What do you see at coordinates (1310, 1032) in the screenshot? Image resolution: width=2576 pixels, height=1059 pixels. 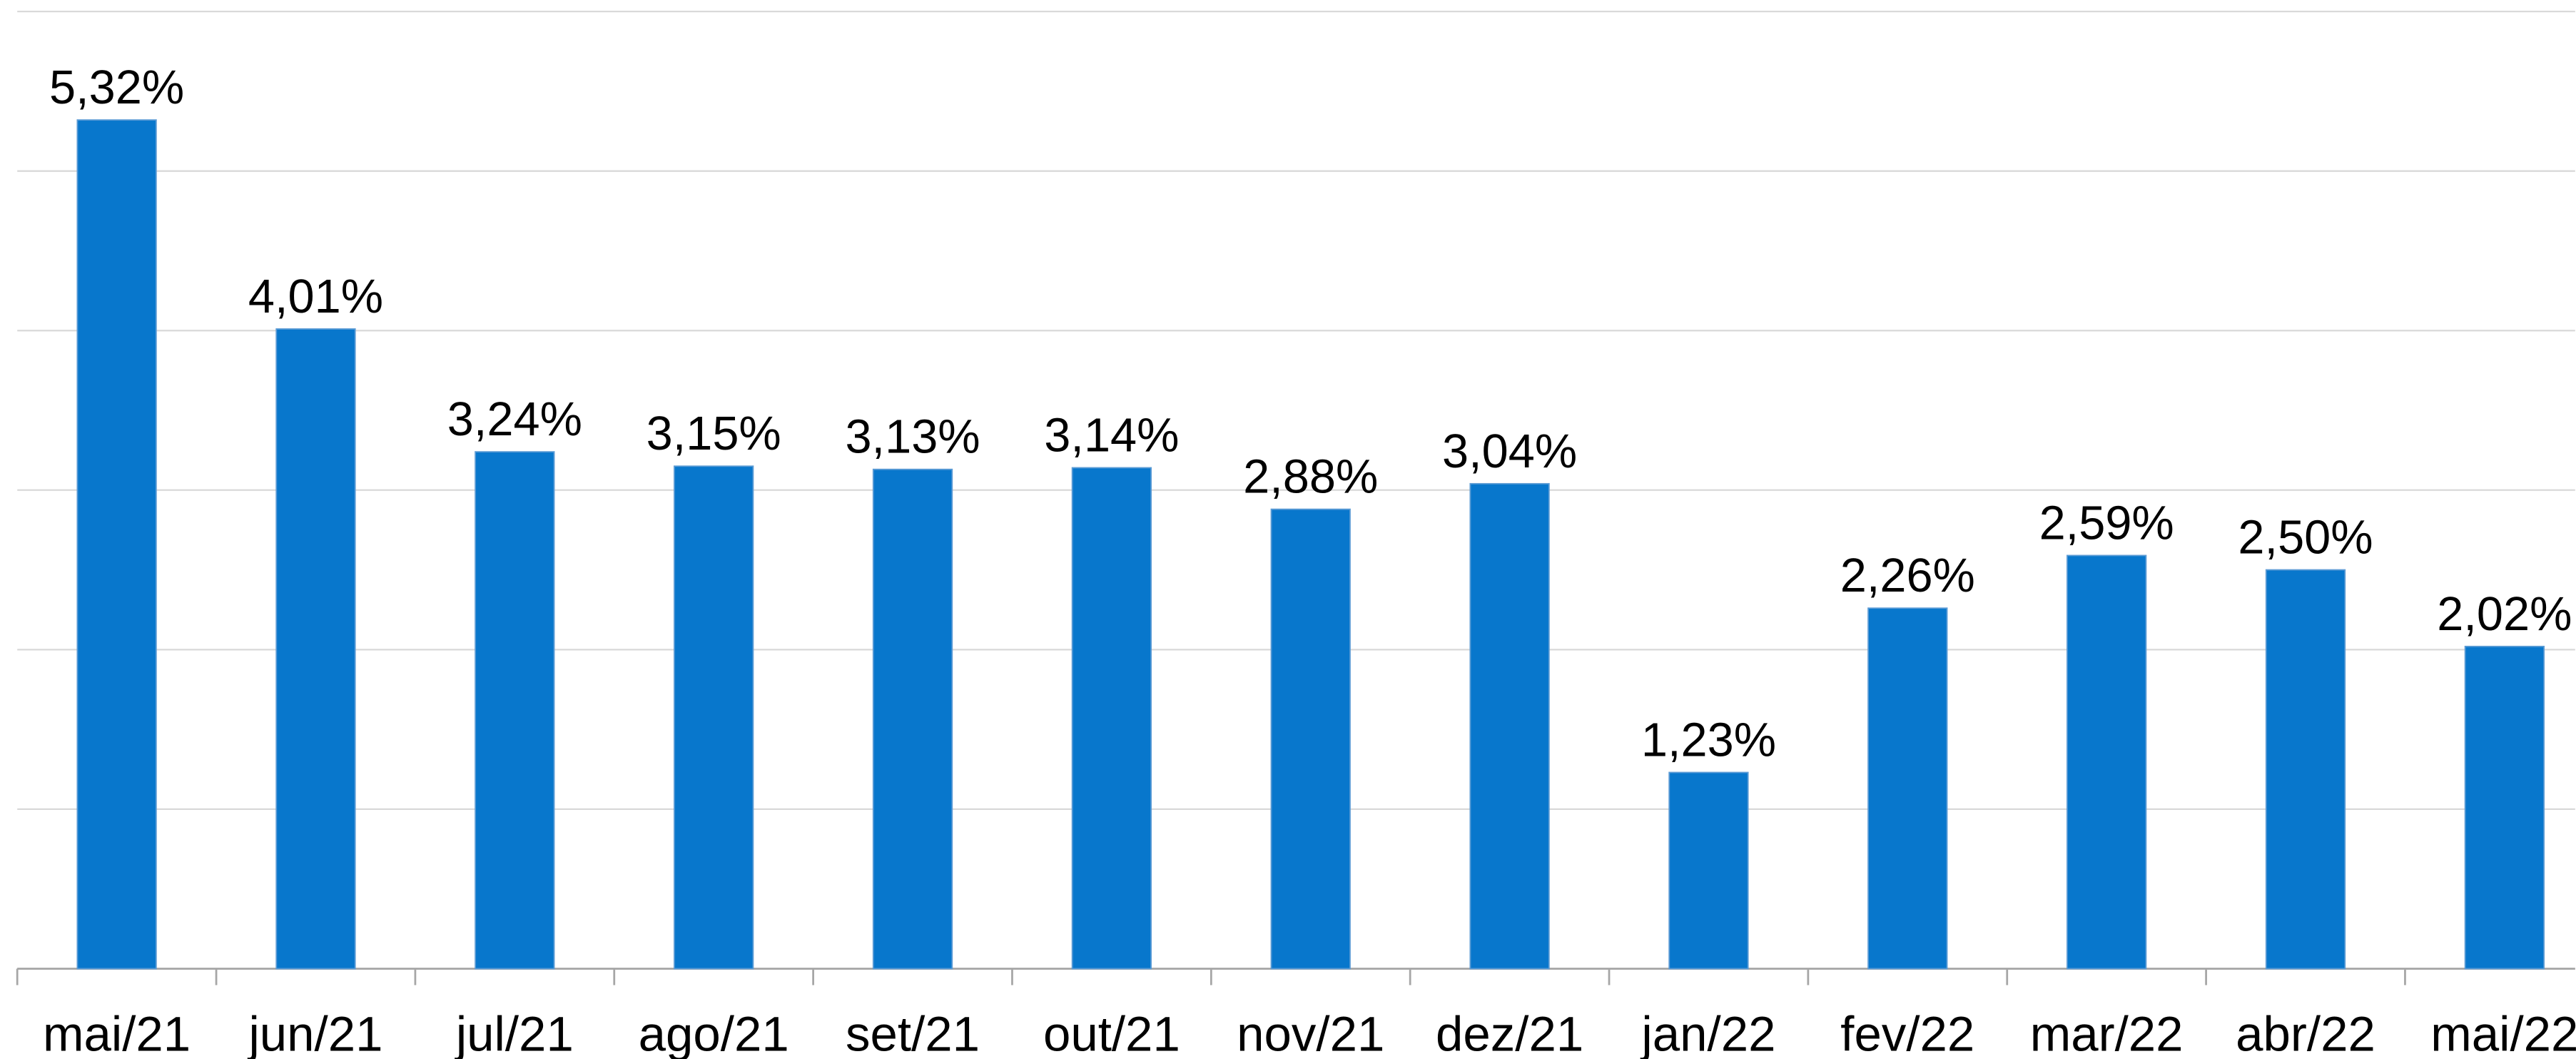 I see `x-tick-label: nov/21` at bounding box center [1310, 1032].